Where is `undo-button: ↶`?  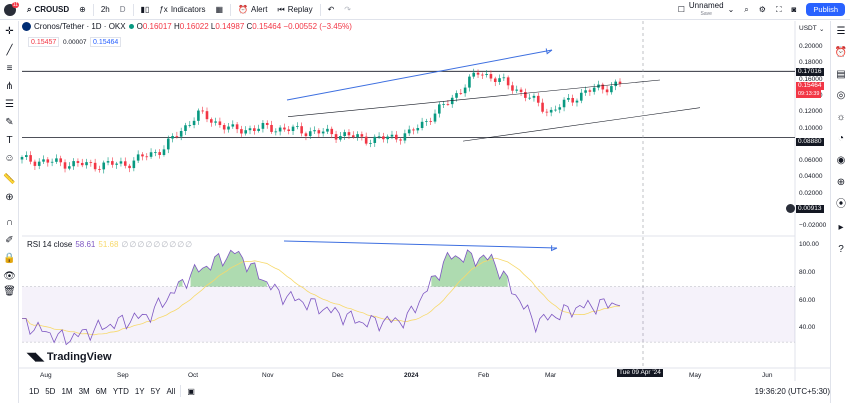
undo-button: ↶ is located at coordinates (331, 10).